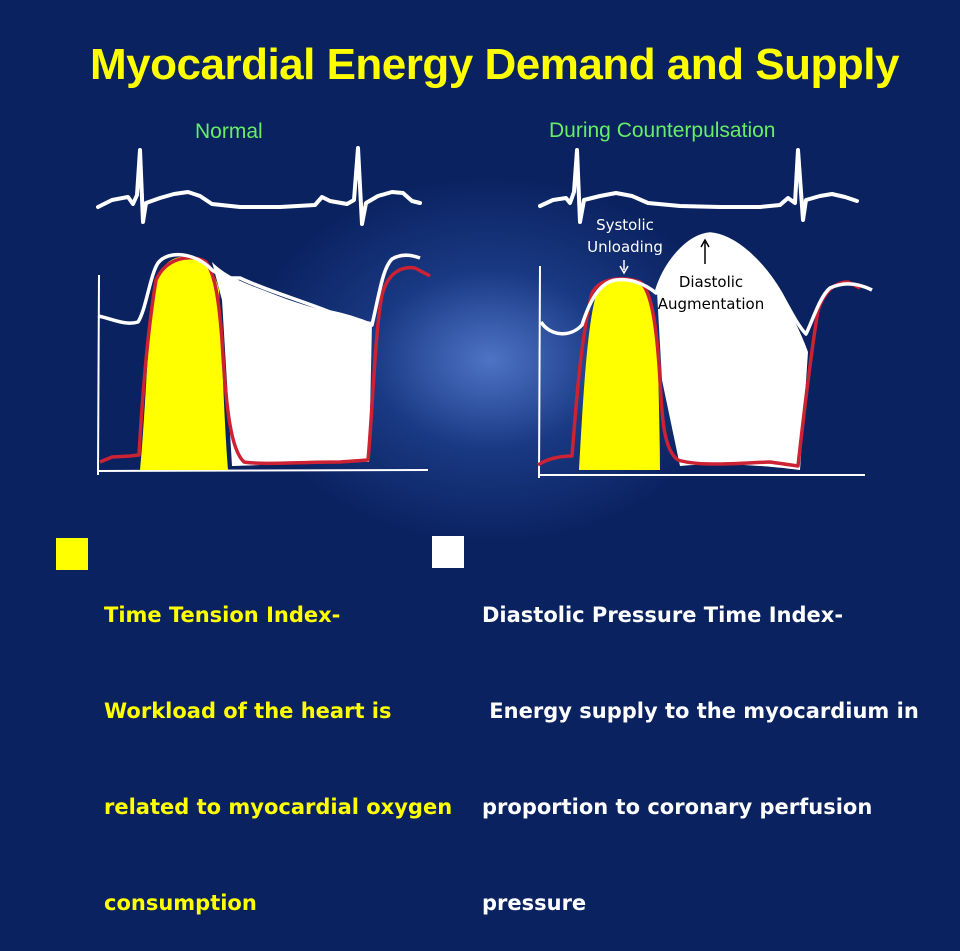 This screenshot has width=960, height=951. I want to click on x-axis-normal, so click(263, 470).